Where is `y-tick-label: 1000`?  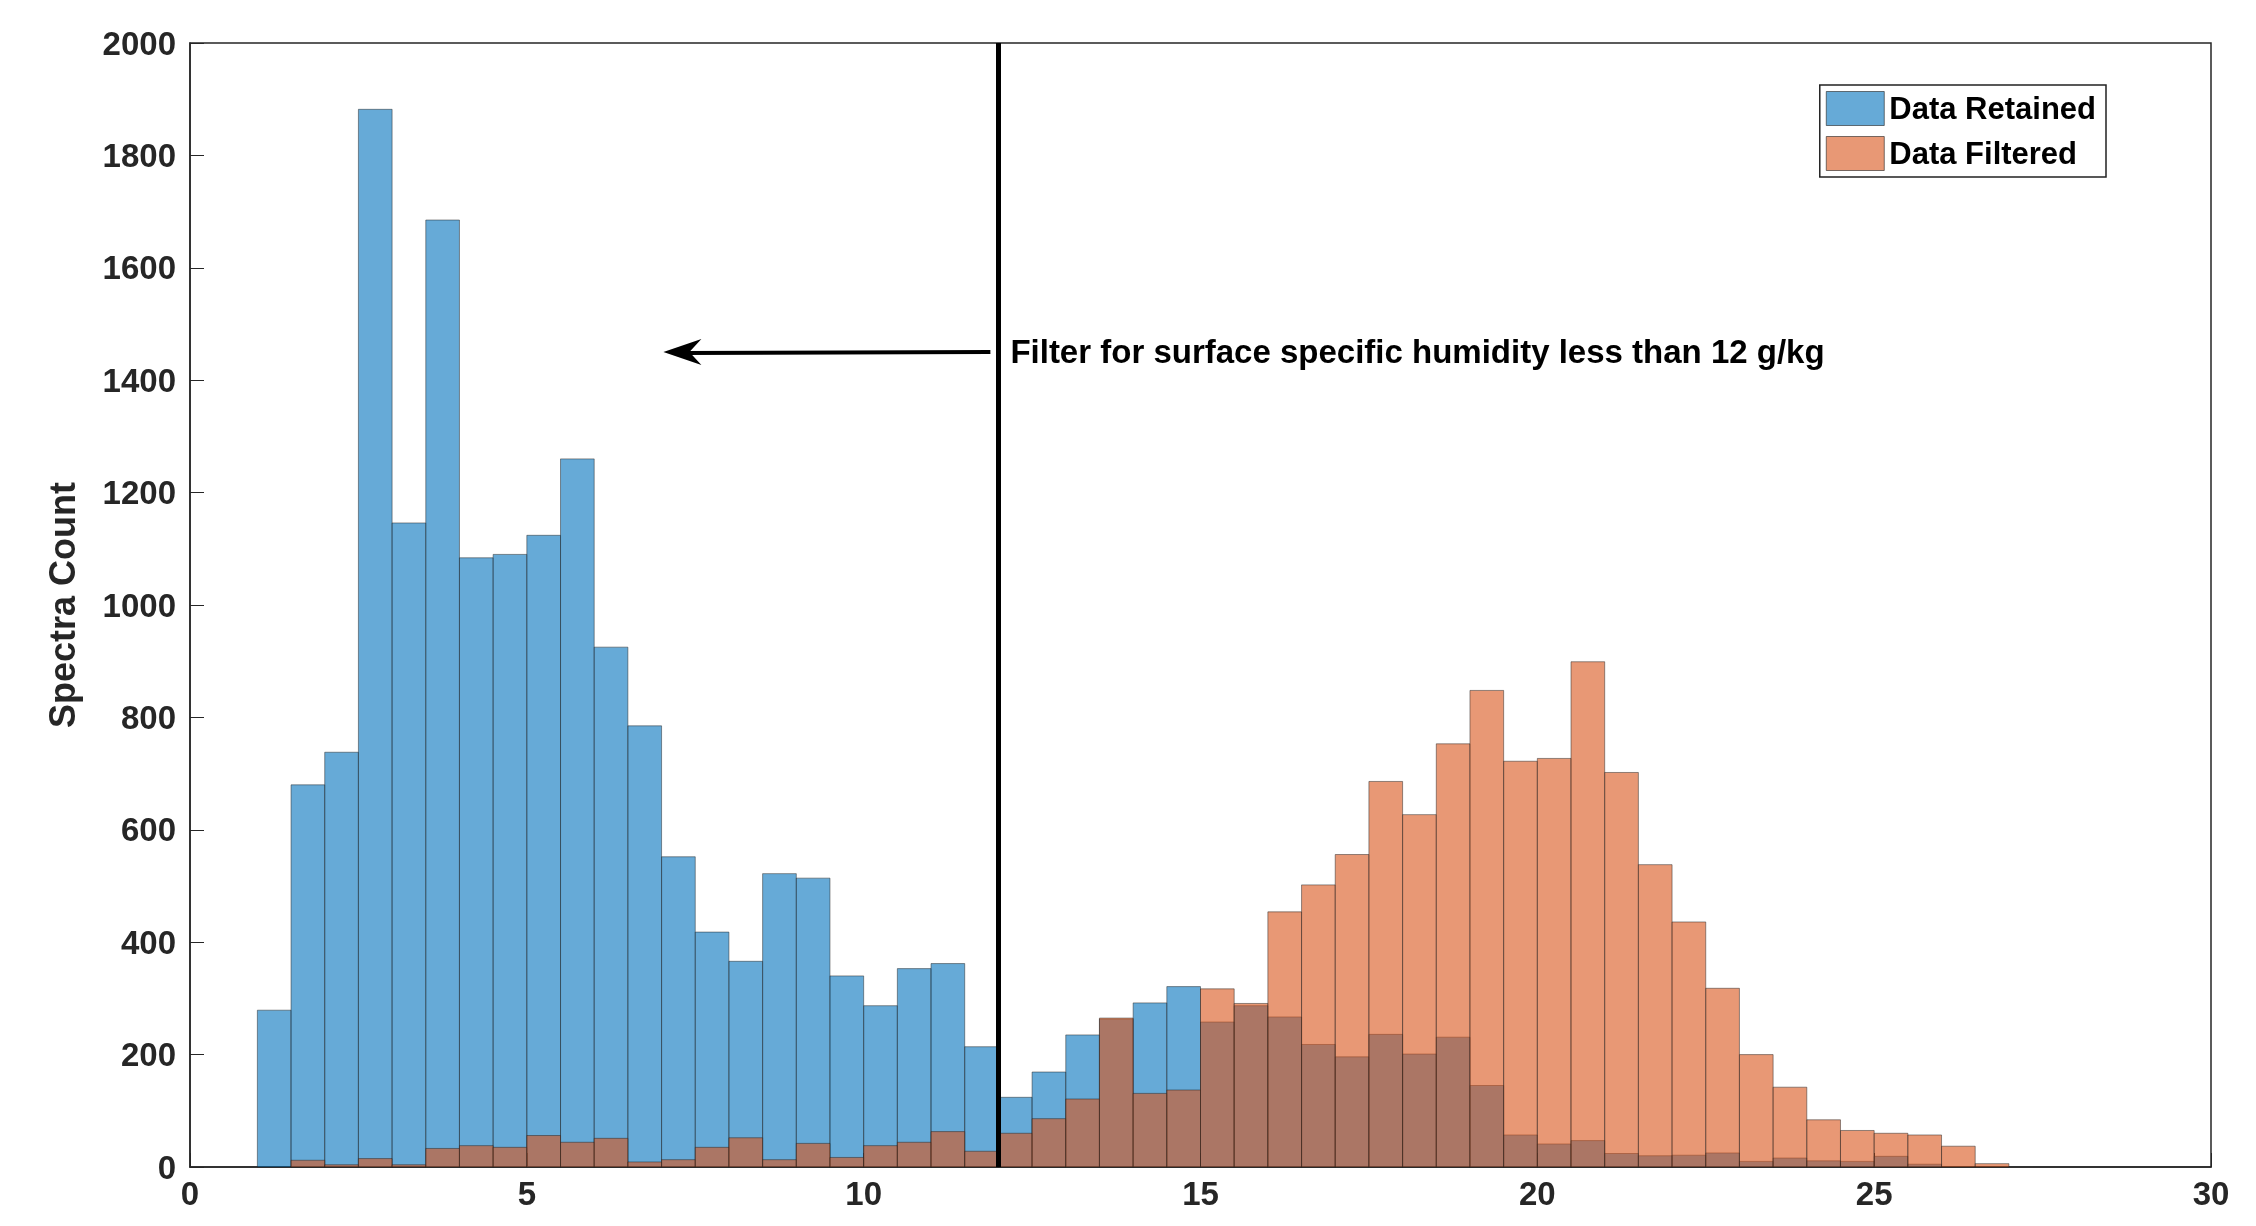
y-tick-label: 1000 is located at coordinates (139, 605).